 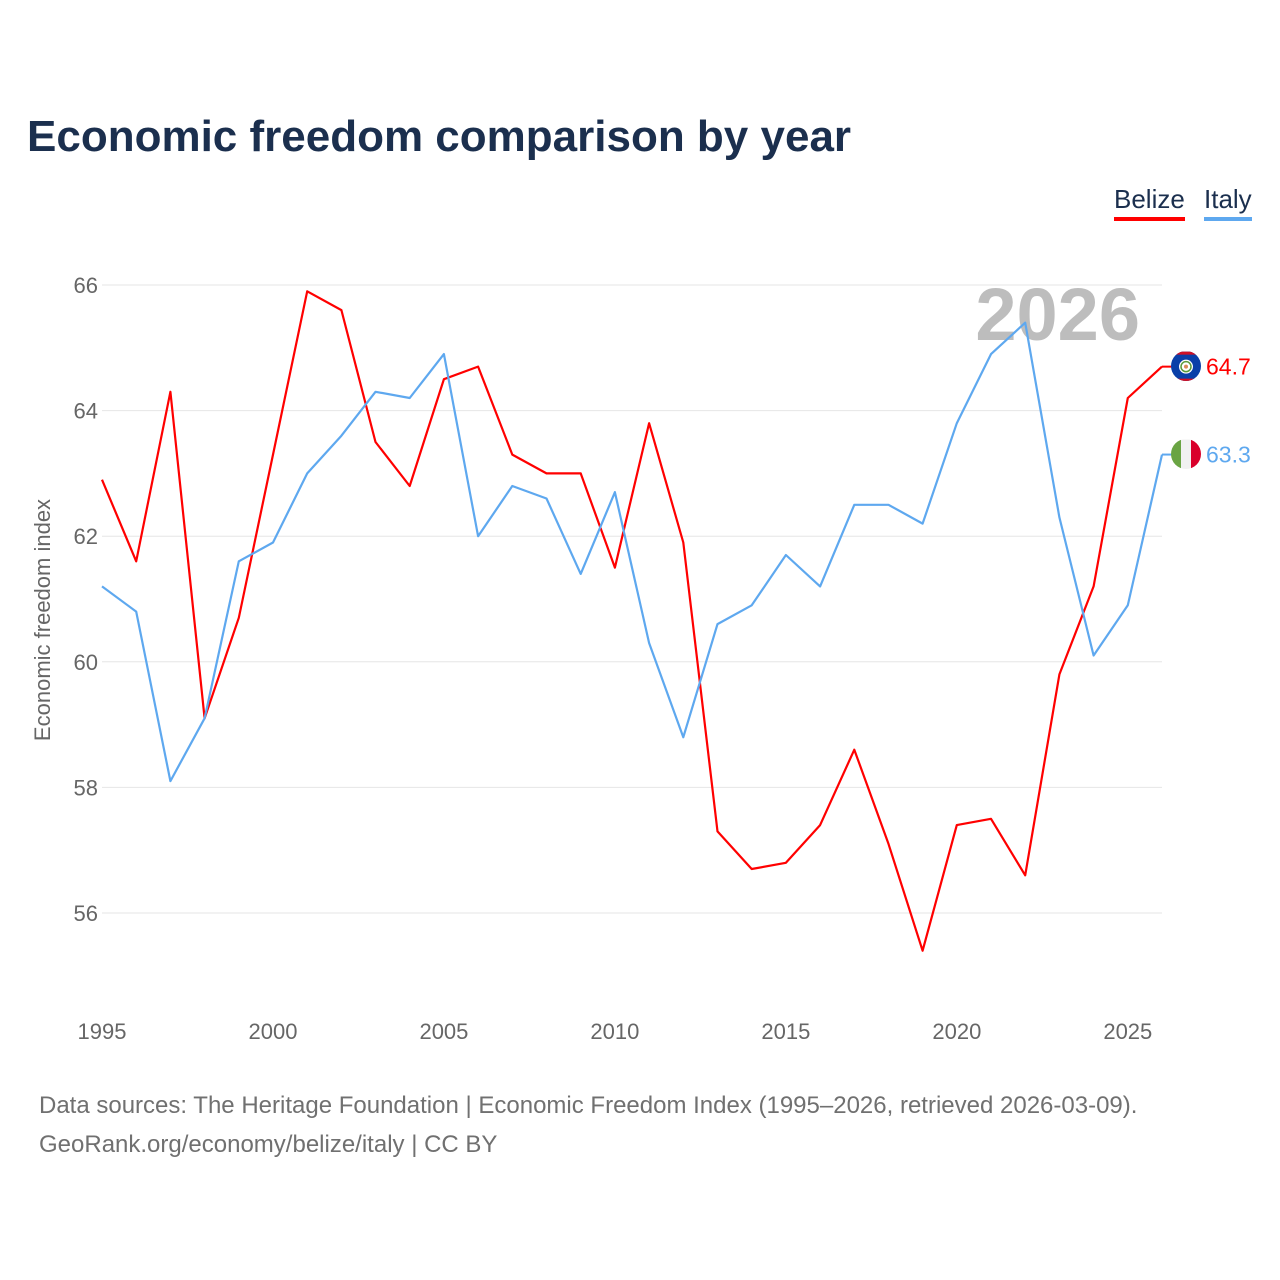 I want to click on x-tick-label: 2015, so click(x=785, y=1031).